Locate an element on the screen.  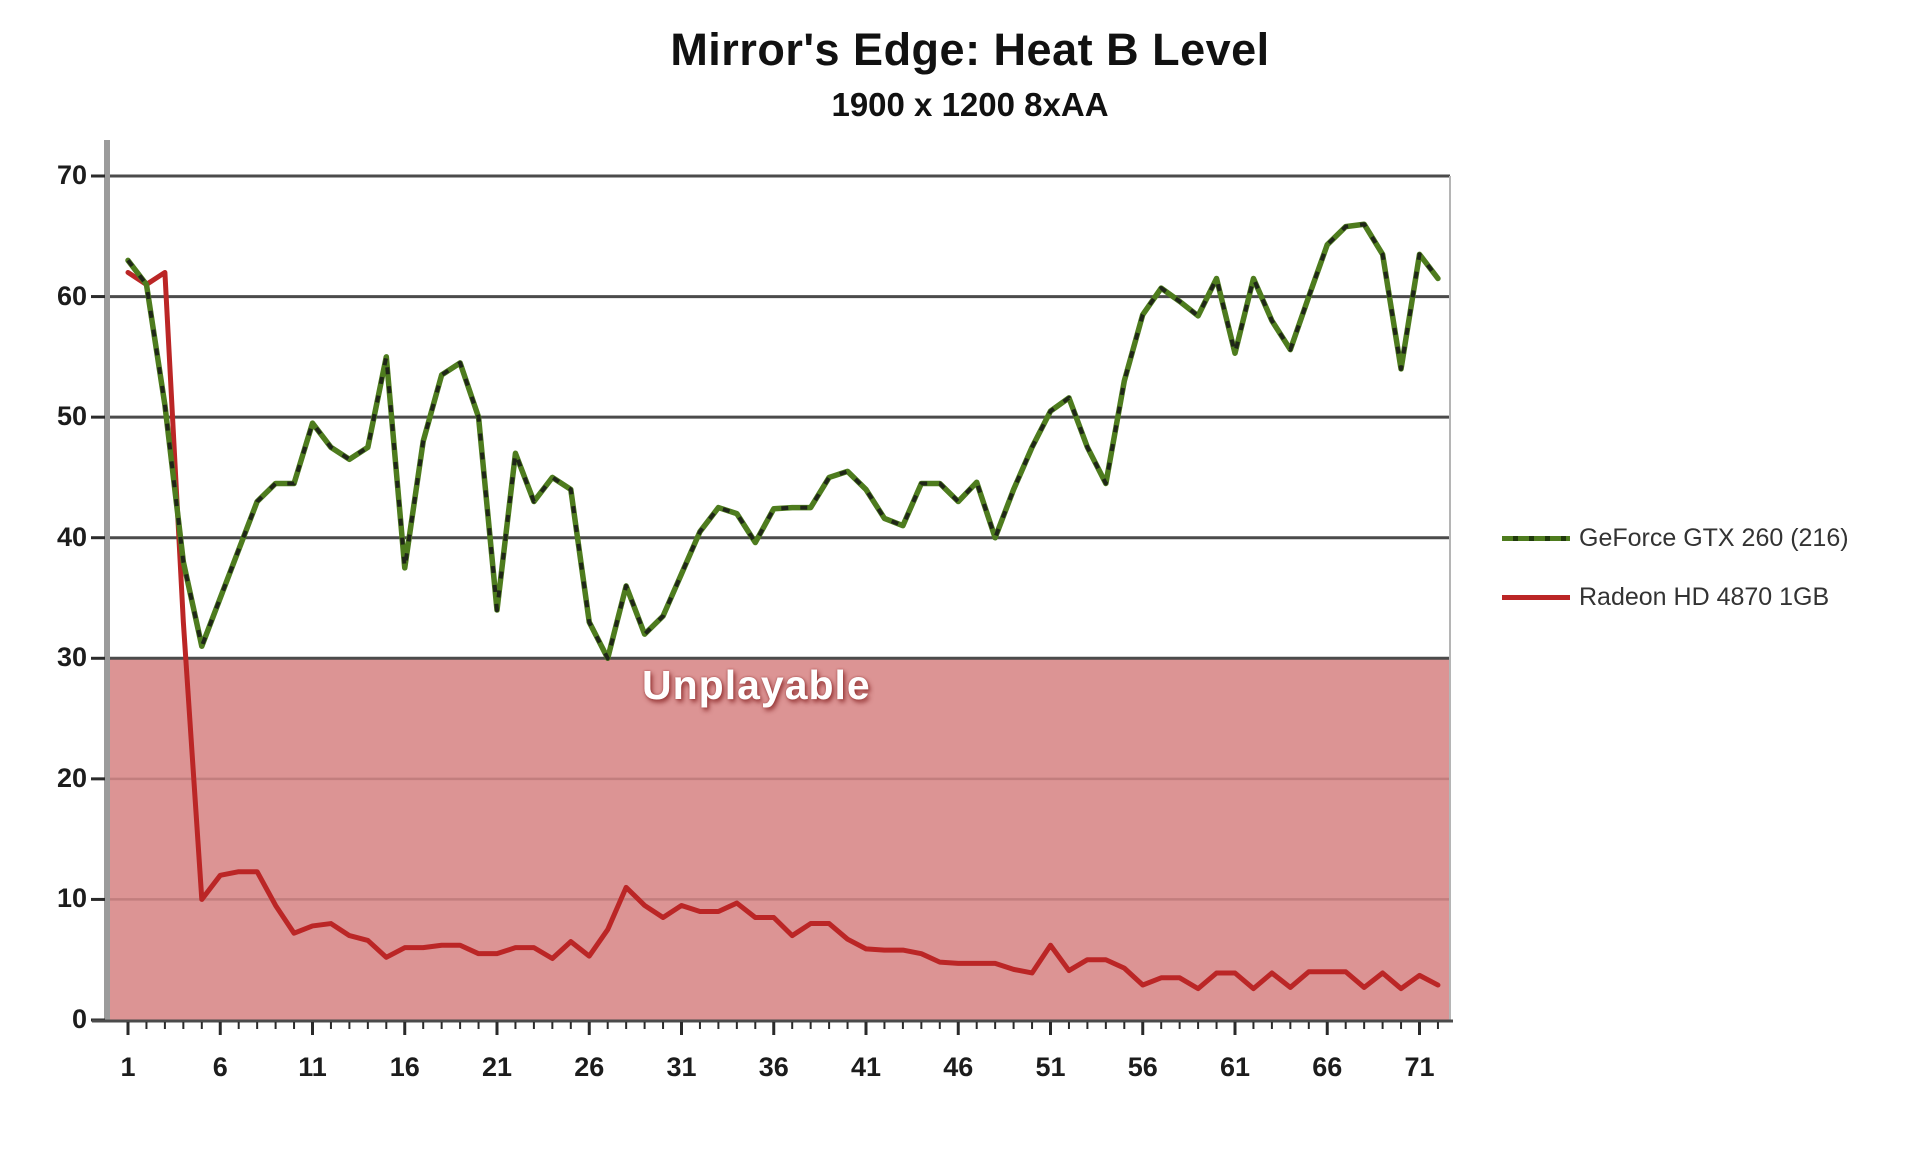
y-tick-label: 60 is located at coordinates (71, 295).